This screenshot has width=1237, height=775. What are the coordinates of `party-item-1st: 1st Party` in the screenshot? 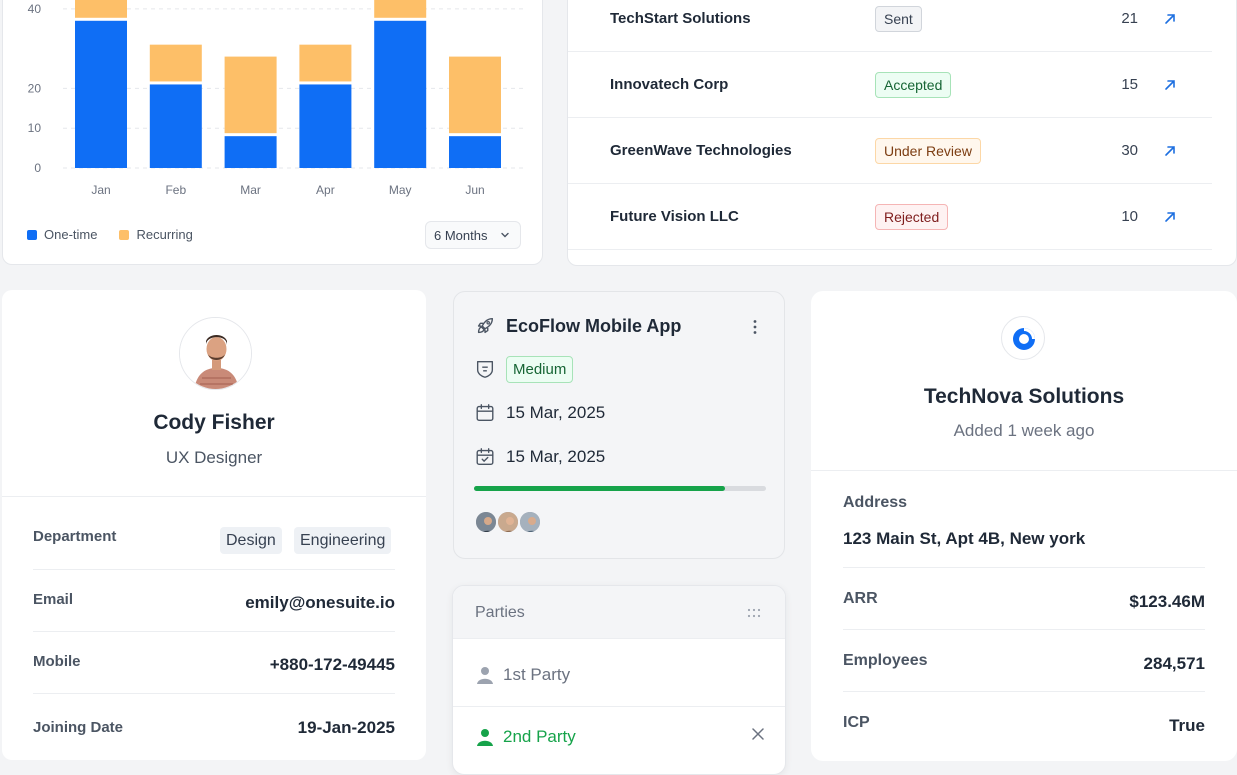 It's located at (619, 676).